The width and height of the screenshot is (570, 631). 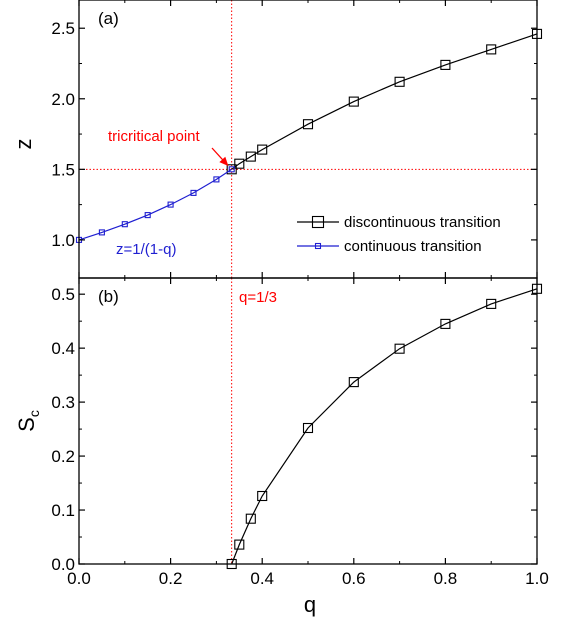 What do you see at coordinates (154, 136) in the screenshot?
I see `tricritical-point-annotation: tricritical point` at bounding box center [154, 136].